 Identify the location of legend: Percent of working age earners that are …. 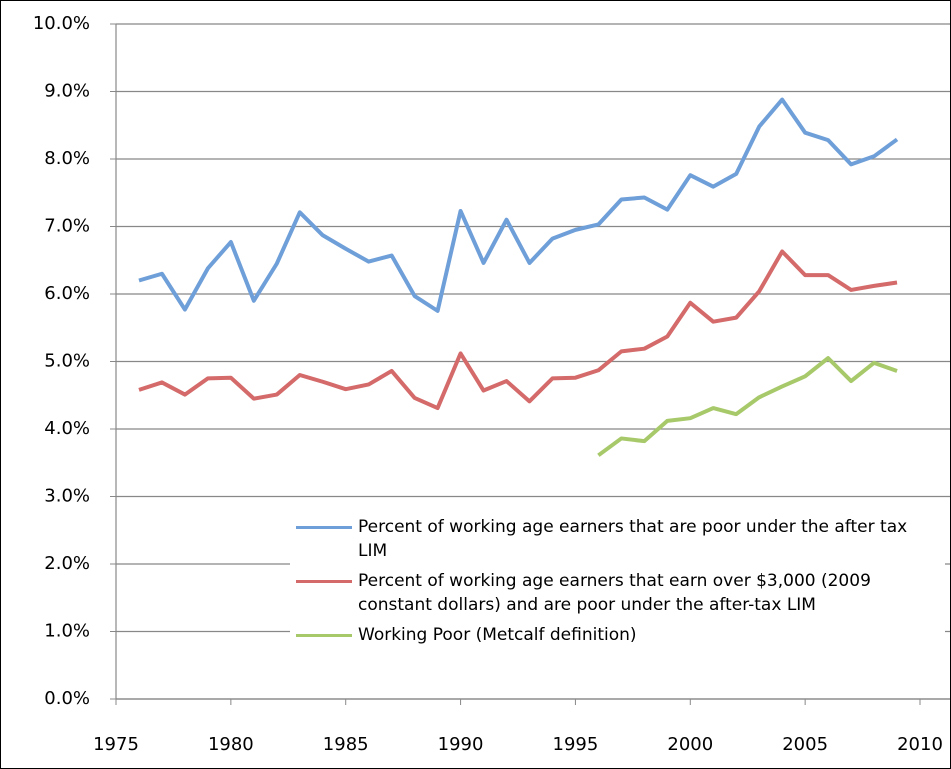
(617, 580).